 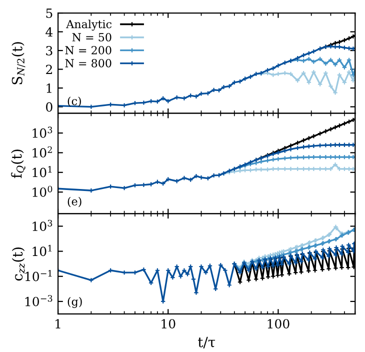 What do you see at coordinates (89, 25) in the screenshot?
I see `legend-label: Analytic` at bounding box center [89, 25].